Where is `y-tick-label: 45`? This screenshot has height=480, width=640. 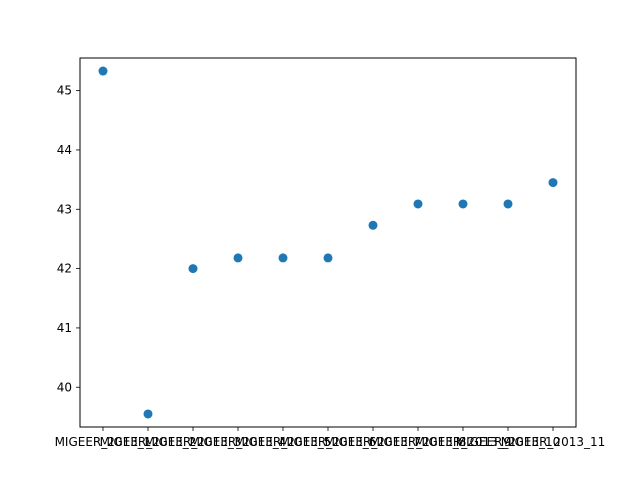
y-tick-label: 45 is located at coordinates (64, 91).